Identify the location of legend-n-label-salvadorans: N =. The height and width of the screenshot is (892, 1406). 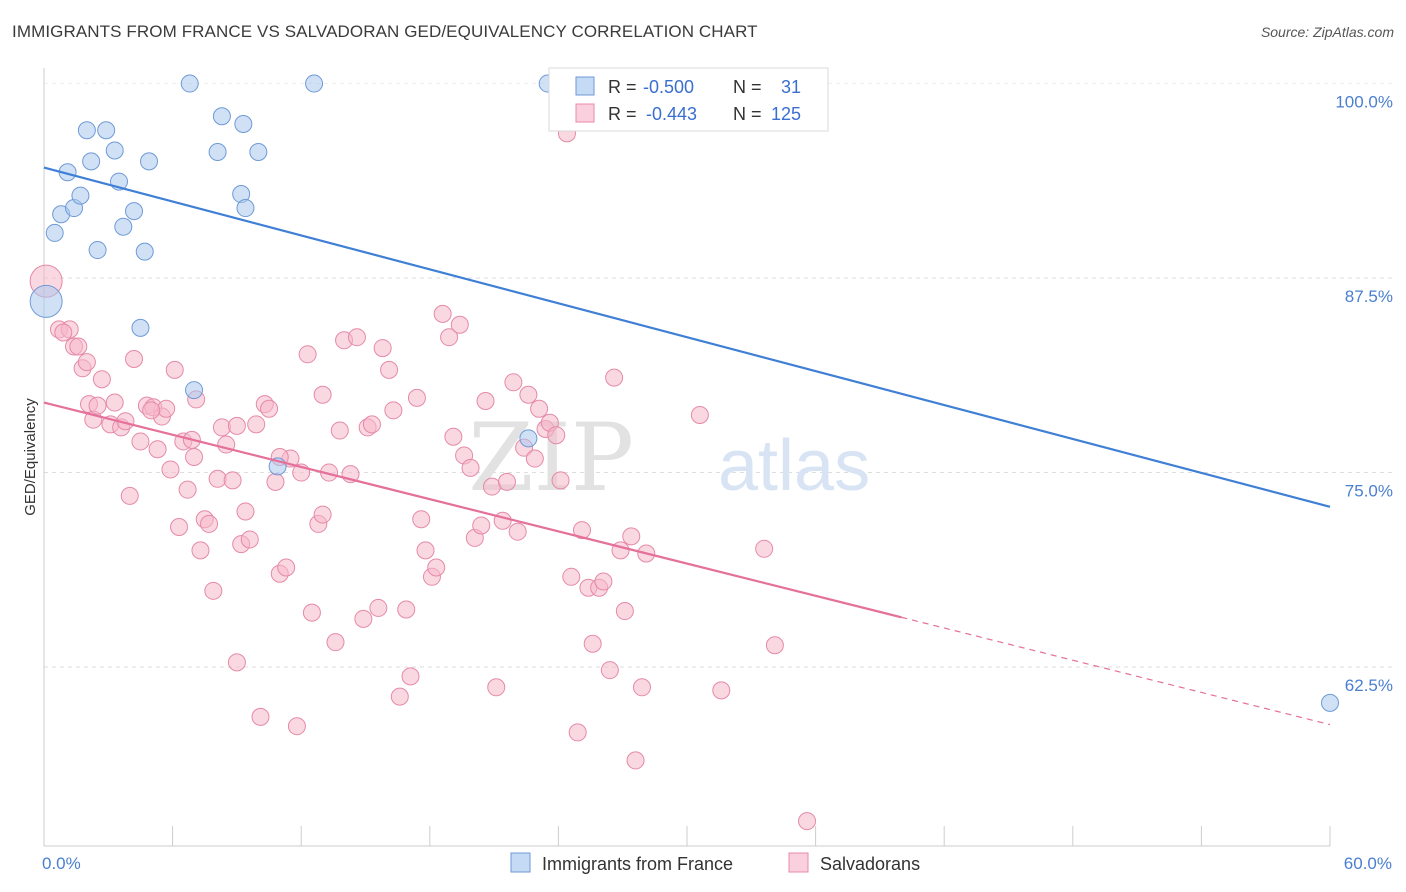
(747, 114).